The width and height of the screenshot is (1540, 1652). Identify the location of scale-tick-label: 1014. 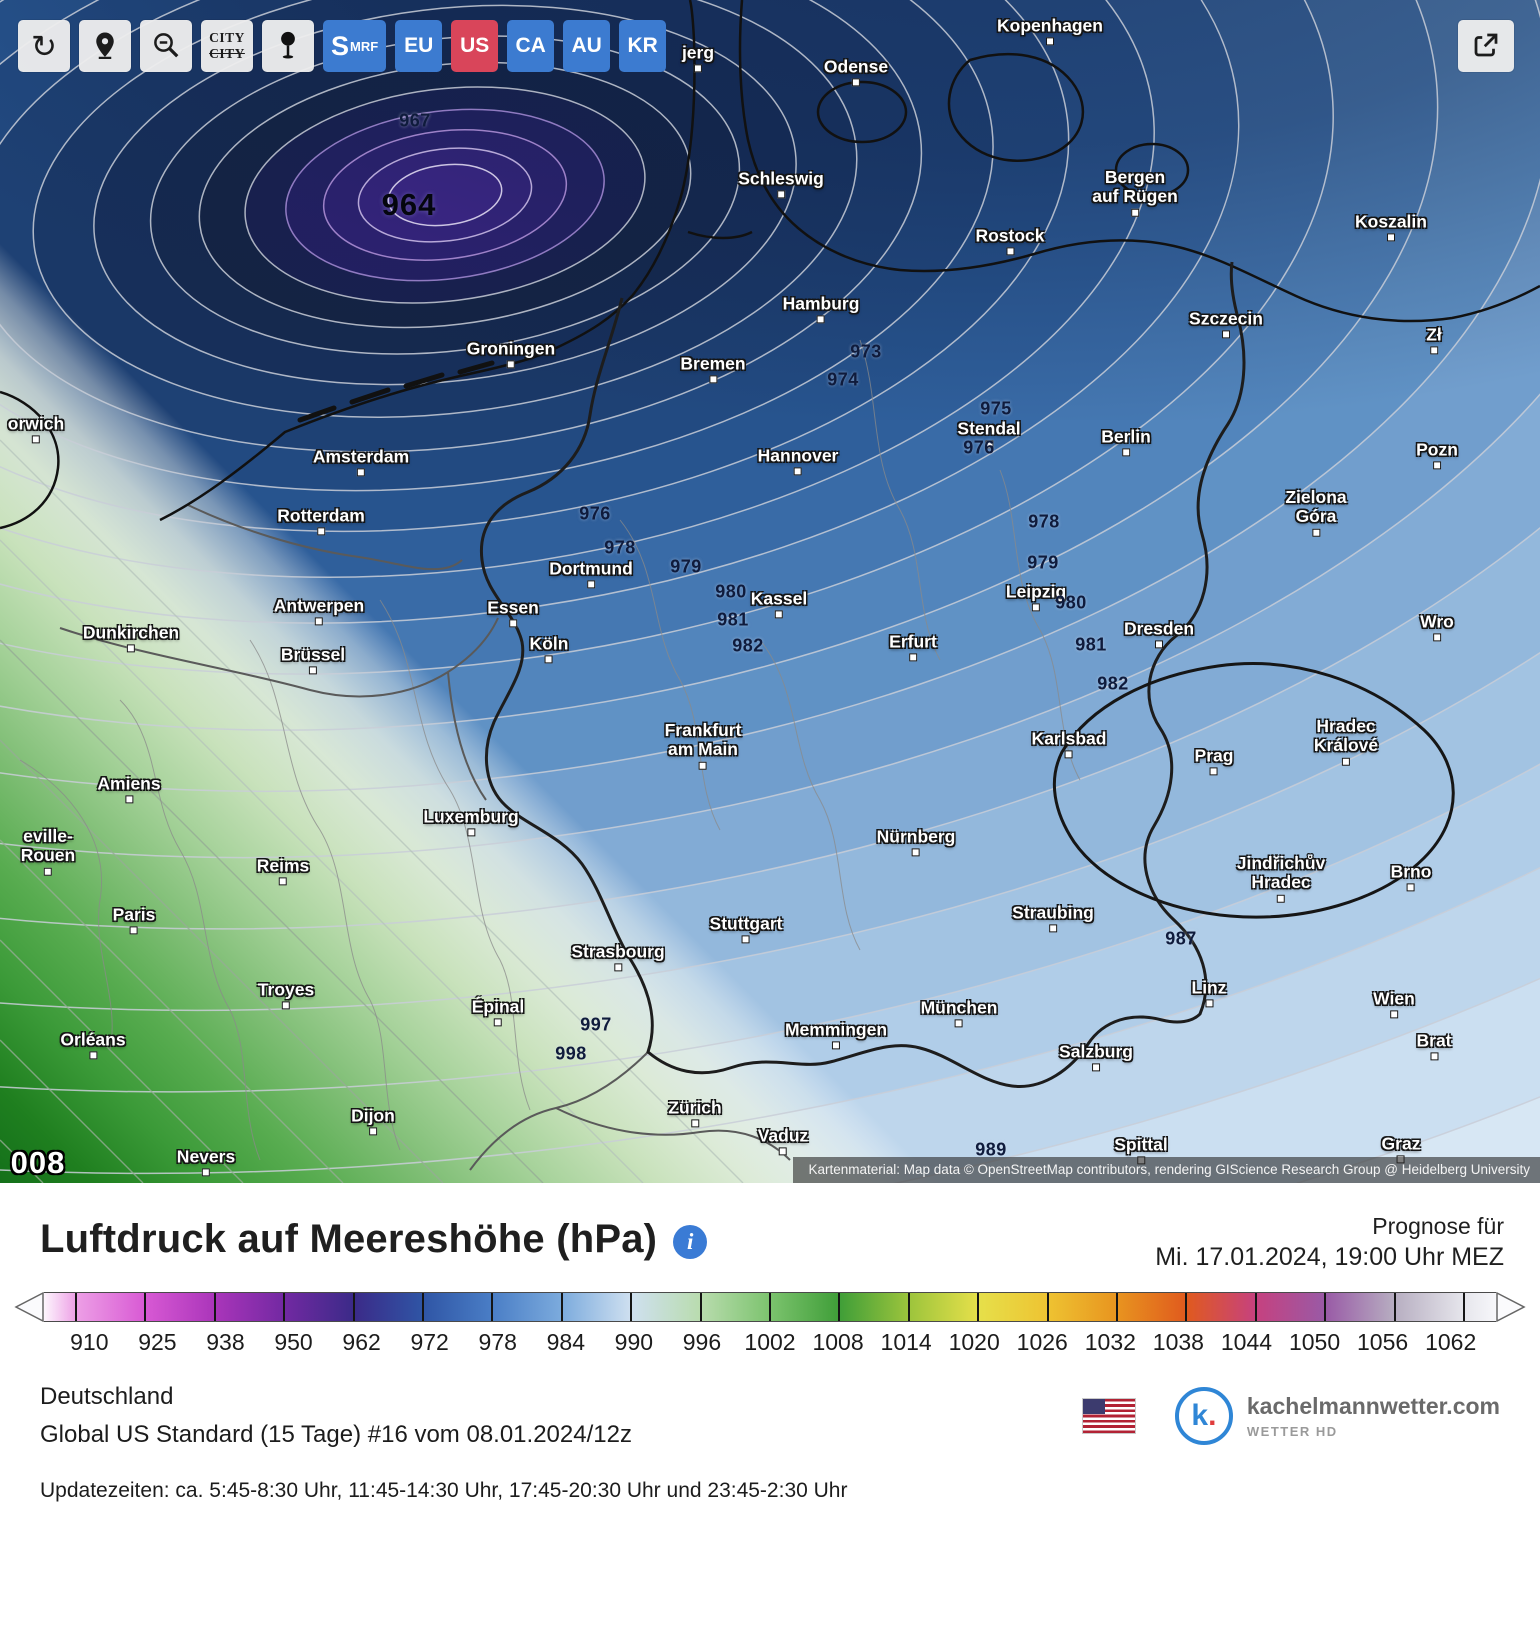
(906, 1342).